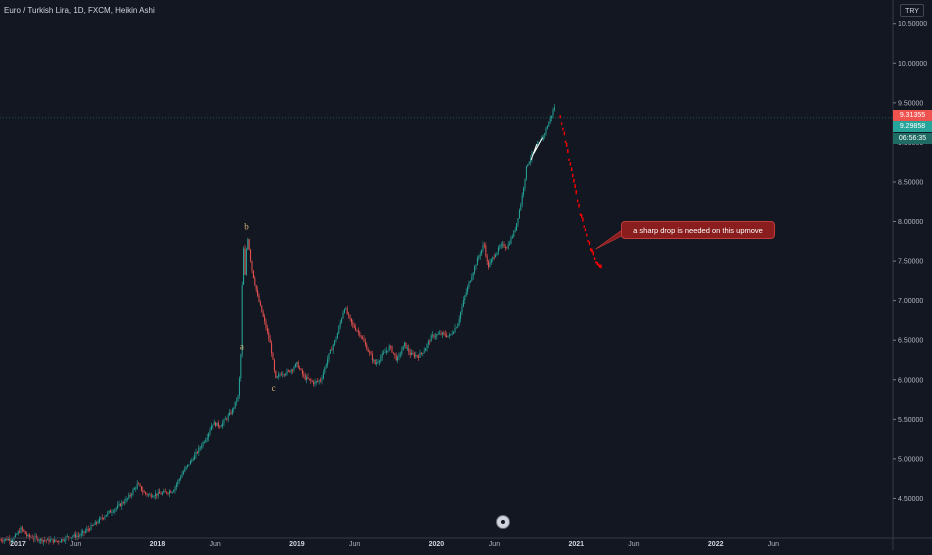 Image resolution: width=932 pixels, height=555 pixels. I want to click on time-tick-label: 2018, so click(158, 544).